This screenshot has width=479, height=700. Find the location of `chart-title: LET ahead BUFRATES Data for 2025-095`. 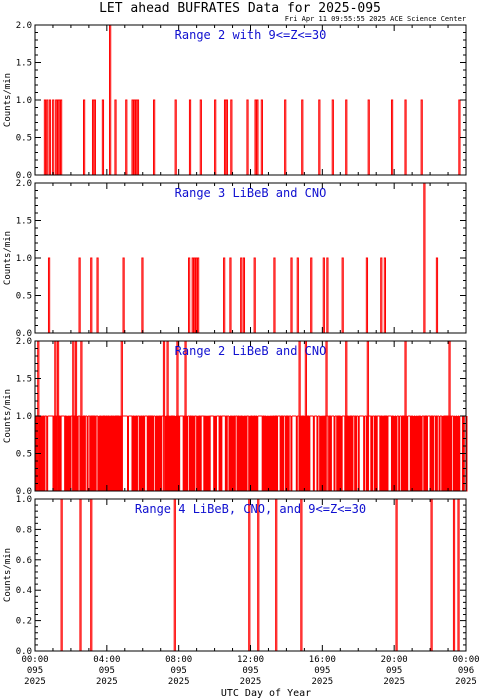

chart-title: LET ahead BUFRATES Data for 2025-095 is located at coordinates (240, 8).